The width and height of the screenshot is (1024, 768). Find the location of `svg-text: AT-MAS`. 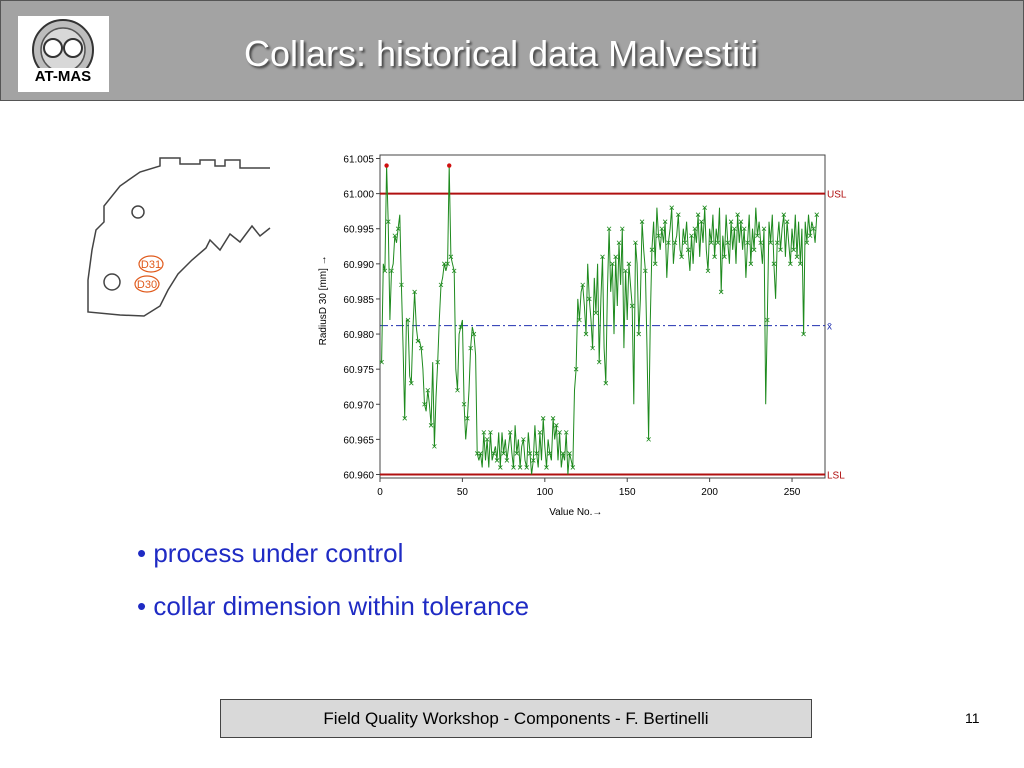

svg-text: AT-MAS is located at coordinates (63, 76).